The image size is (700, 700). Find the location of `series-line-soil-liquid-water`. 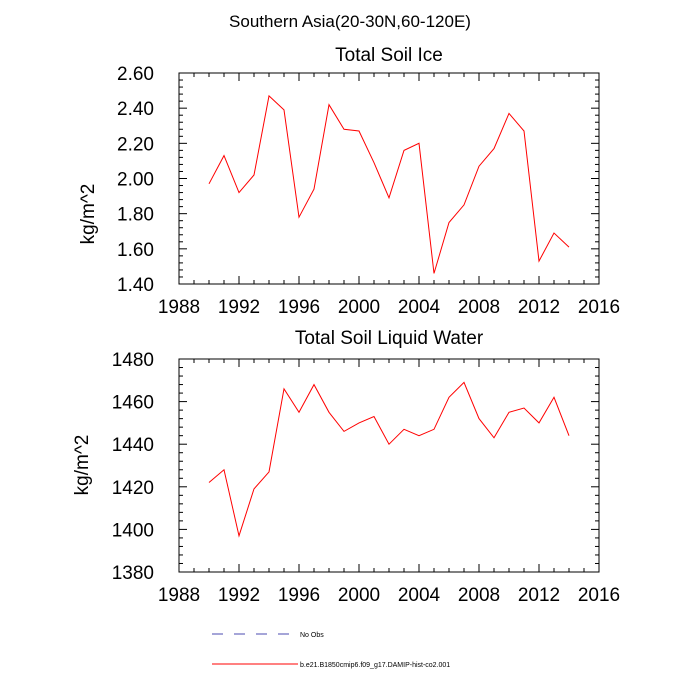

series-line-soil-liquid-water is located at coordinates (389, 459).